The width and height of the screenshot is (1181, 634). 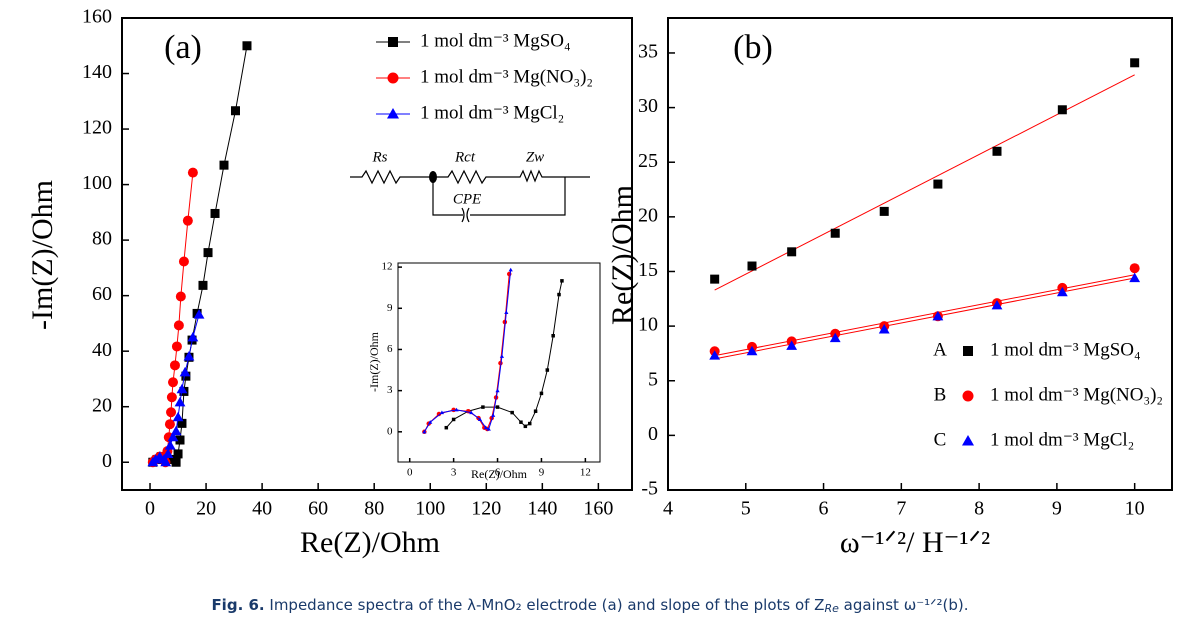 What do you see at coordinates (486, 509) in the screenshot?
I see `x-tick-label: 120` at bounding box center [486, 509].